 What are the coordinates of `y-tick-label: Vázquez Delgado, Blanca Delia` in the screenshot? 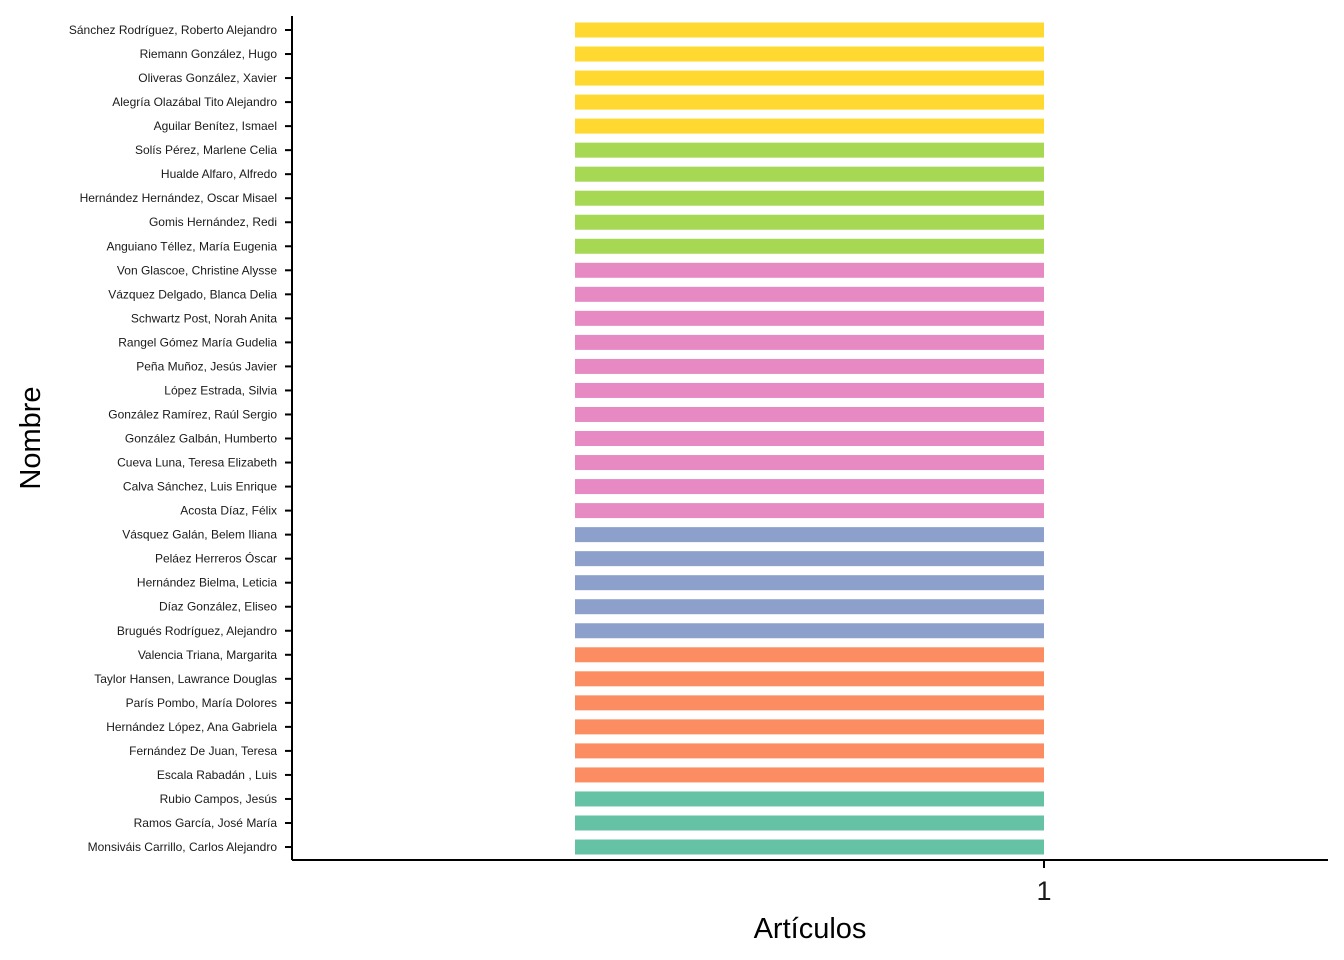 It's located at (192, 294).